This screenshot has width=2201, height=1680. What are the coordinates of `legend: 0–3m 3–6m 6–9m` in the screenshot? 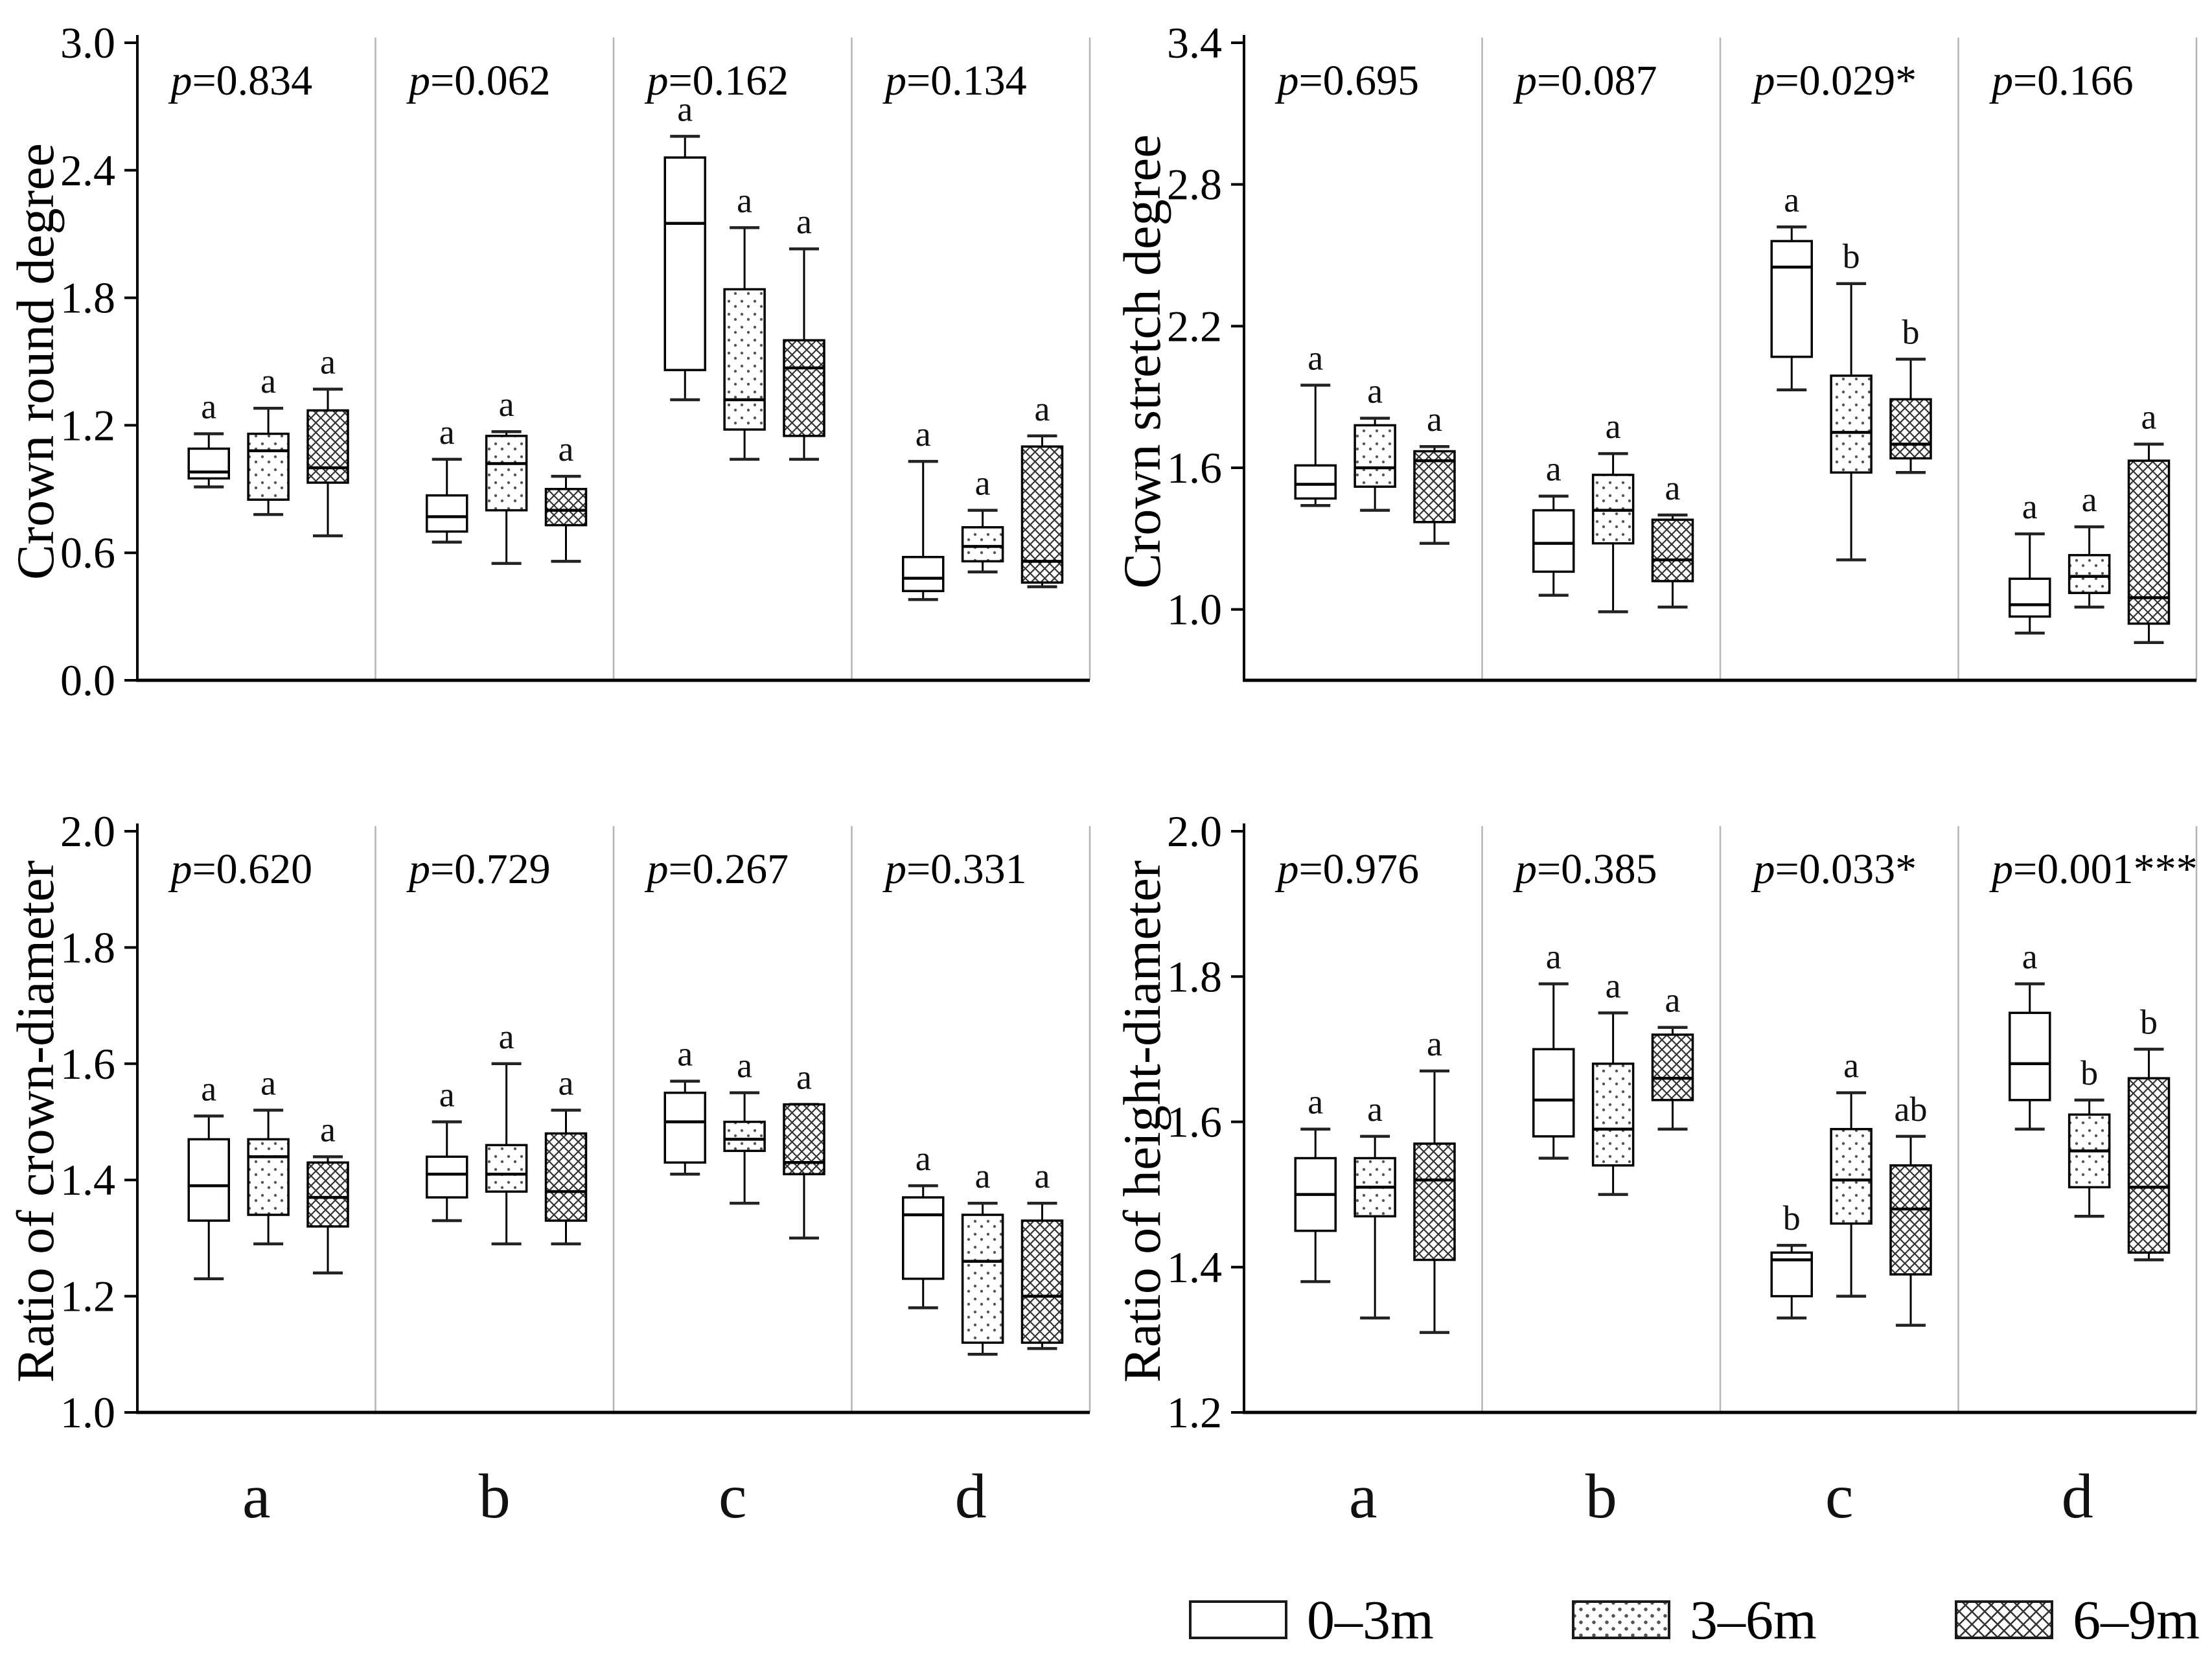 It's located at (1694, 1620).